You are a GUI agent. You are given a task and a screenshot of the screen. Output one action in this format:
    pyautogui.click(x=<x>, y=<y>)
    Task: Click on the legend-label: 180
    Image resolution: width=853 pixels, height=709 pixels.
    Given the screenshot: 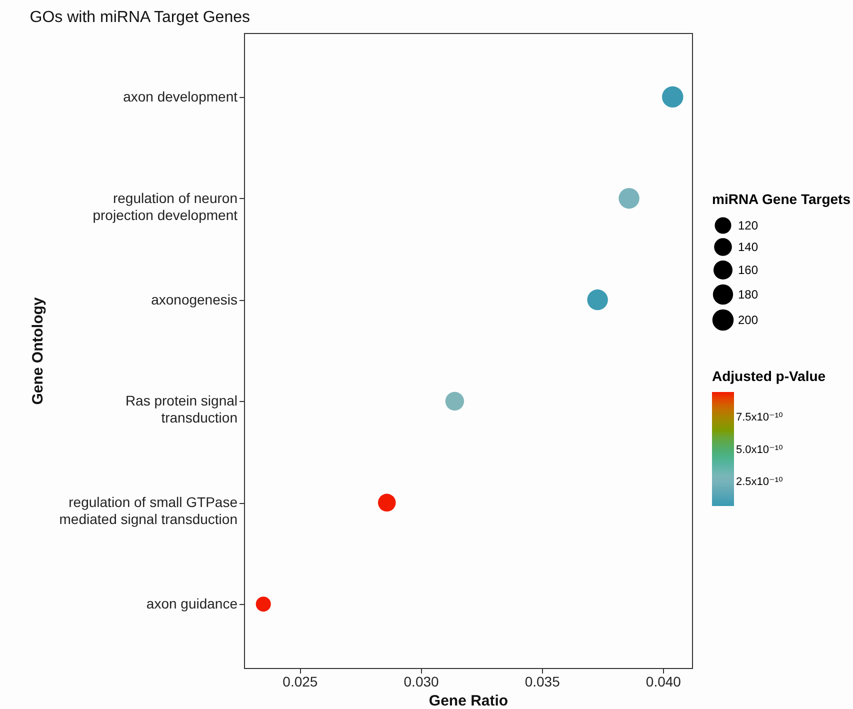 What is the action you would take?
    pyautogui.click(x=748, y=295)
    